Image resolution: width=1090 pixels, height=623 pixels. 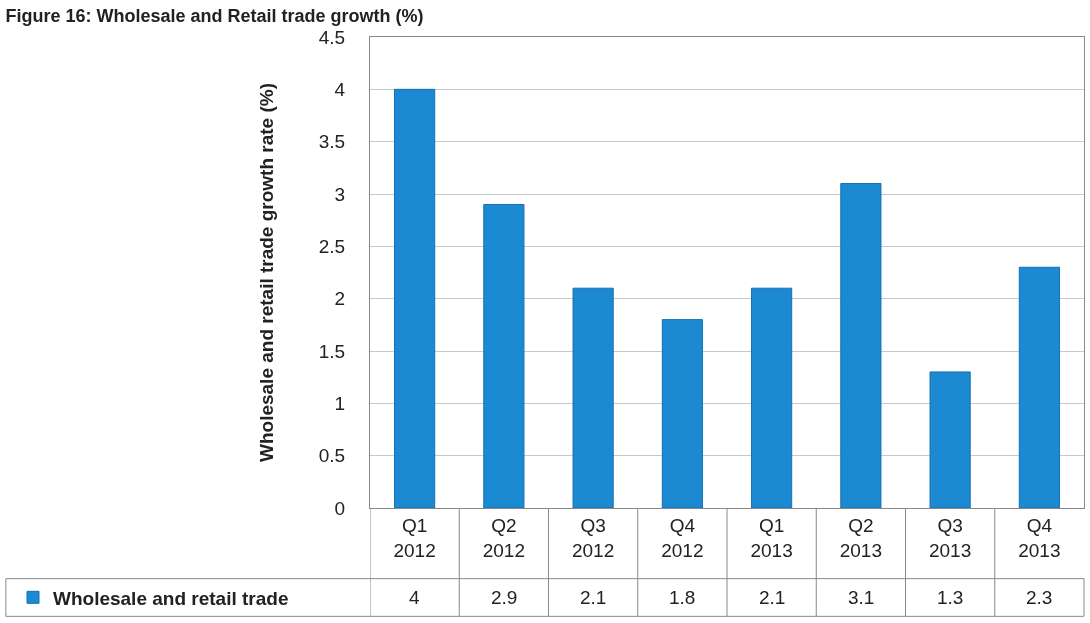 What do you see at coordinates (682, 597) in the screenshot?
I see `data-label: 1.8` at bounding box center [682, 597].